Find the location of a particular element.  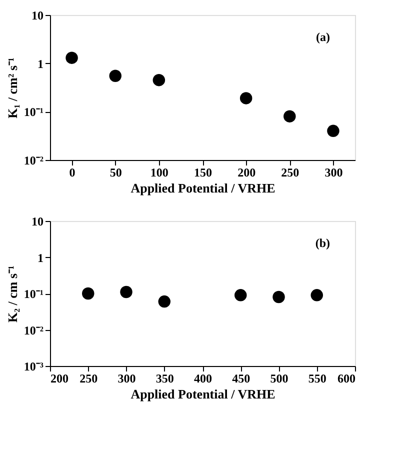

annotation: (a) is located at coordinates (323, 37).